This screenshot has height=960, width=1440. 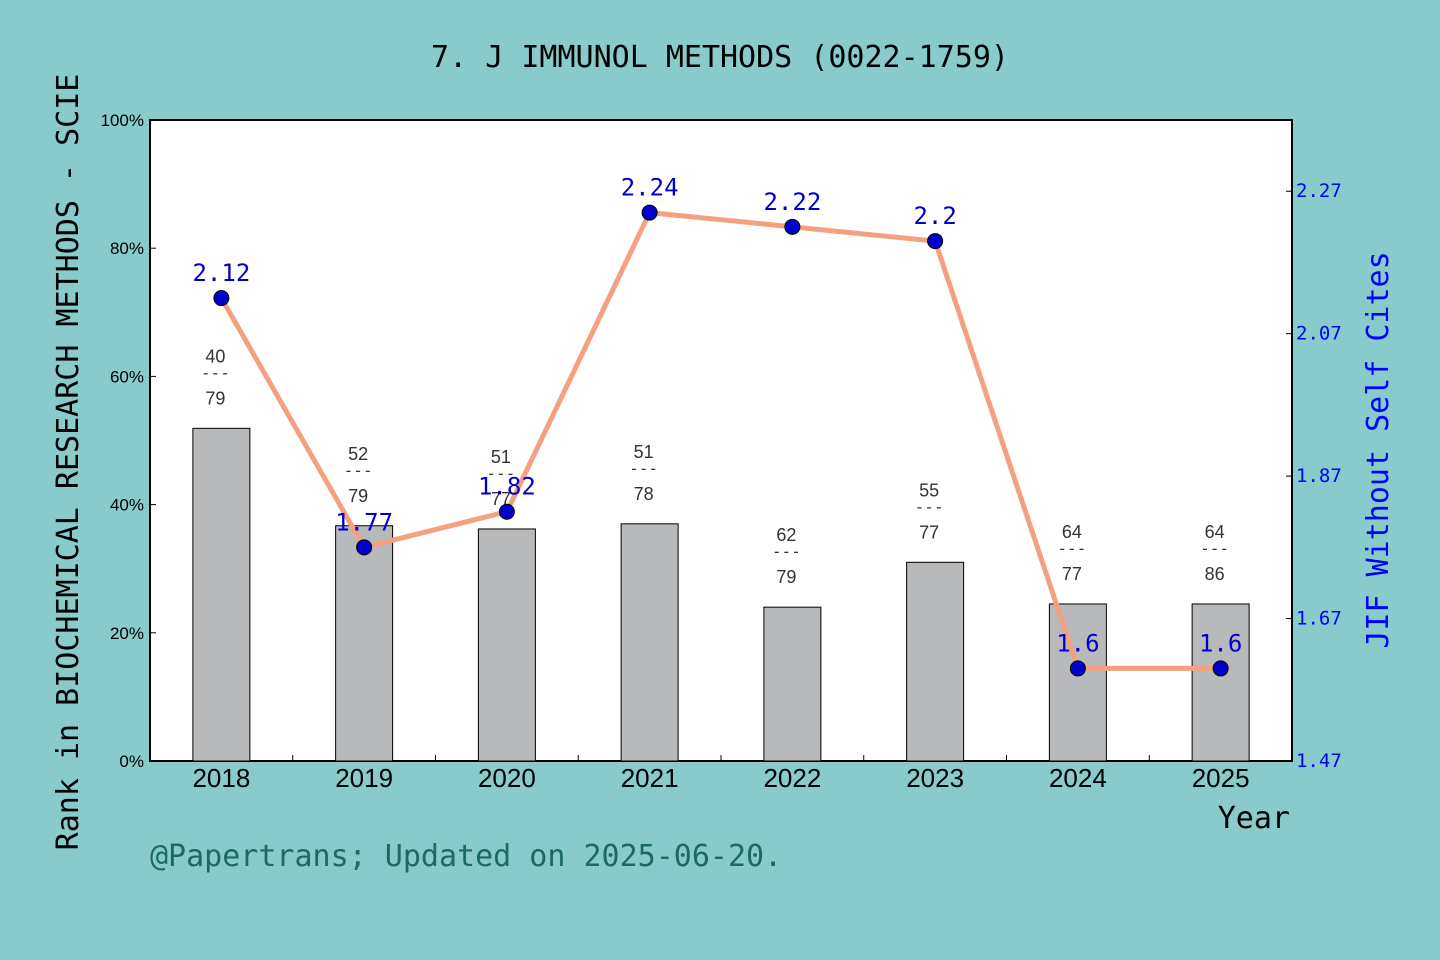 What do you see at coordinates (1319, 761) in the screenshot?
I see `right-tick-label: 1.47` at bounding box center [1319, 761].